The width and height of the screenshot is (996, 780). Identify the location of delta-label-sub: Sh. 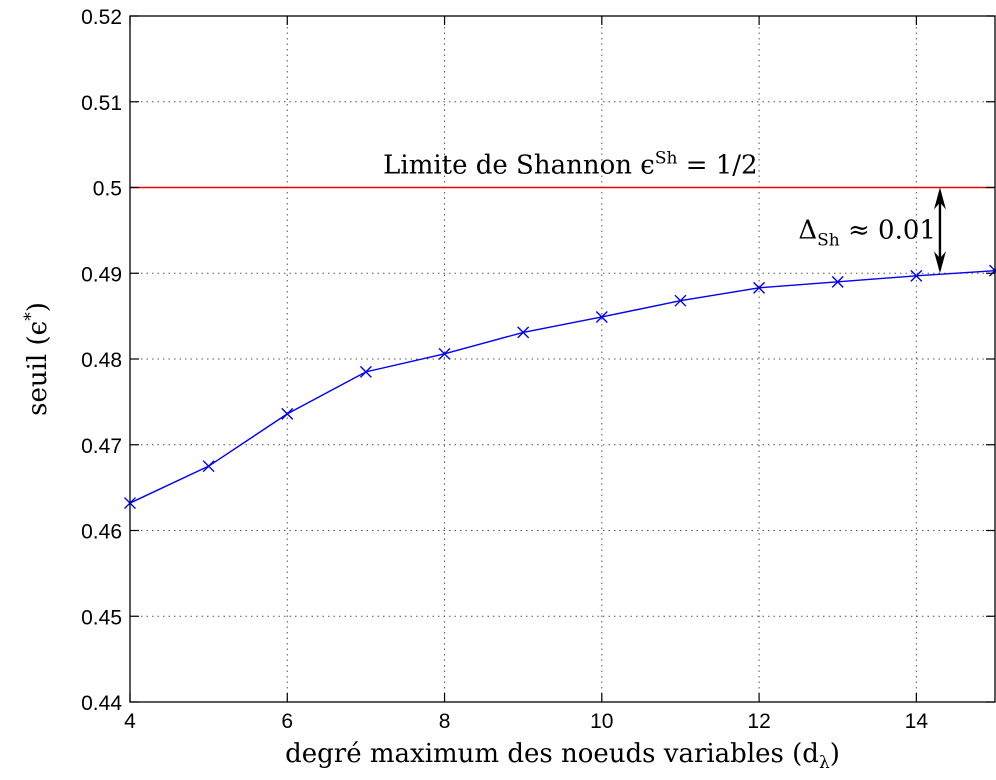
(828, 240).